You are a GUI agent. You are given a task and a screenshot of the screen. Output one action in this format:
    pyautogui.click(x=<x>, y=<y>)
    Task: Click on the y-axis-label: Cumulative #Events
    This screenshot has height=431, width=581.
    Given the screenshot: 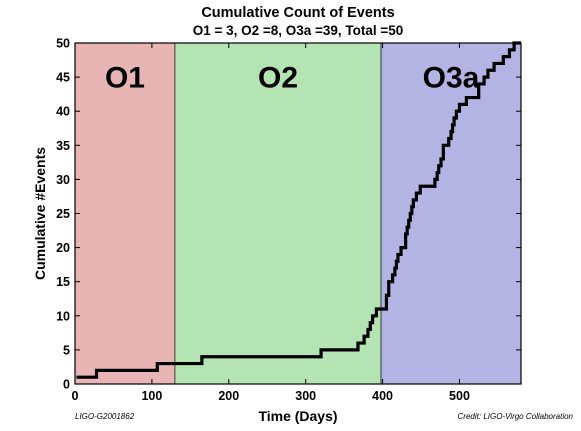 What is the action you would take?
    pyautogui.click(x=40, y=213)
    